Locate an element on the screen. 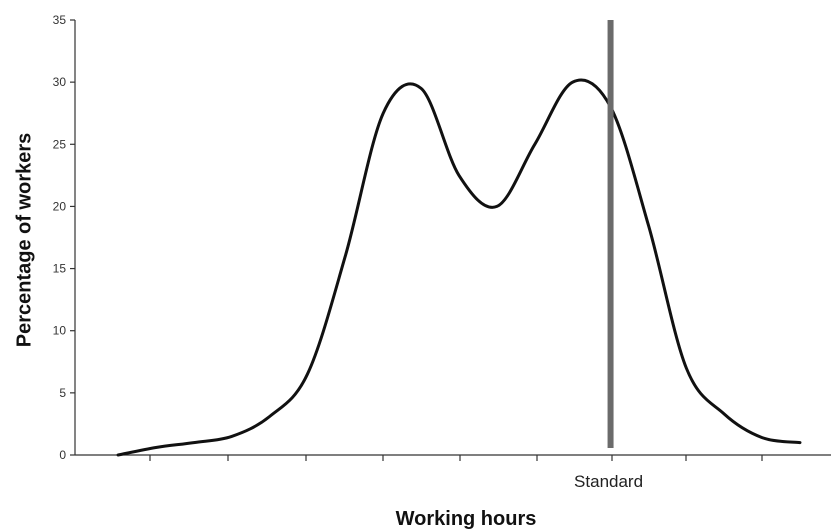 This screenshot has width=831, height=532. y-tick-label: 0 is located at coordinates (62, 455).